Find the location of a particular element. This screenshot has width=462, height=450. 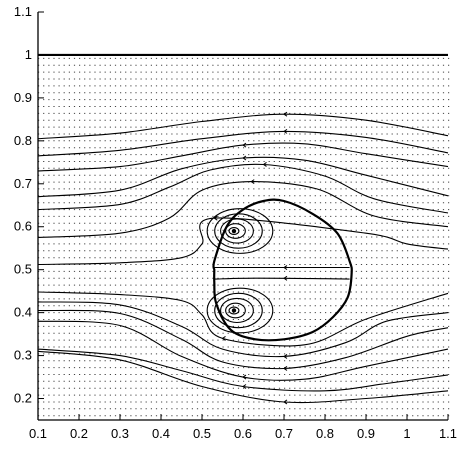

x-tick-label: 0.5 is located at coordinates (202, 433).